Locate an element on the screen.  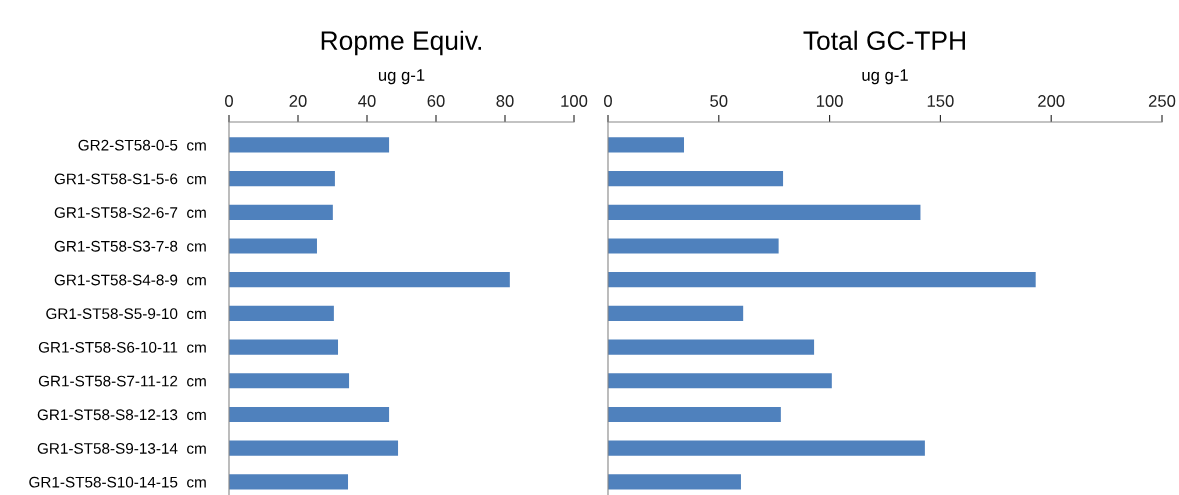
x-tick-label: 40 is located at coordinates (367, 101).